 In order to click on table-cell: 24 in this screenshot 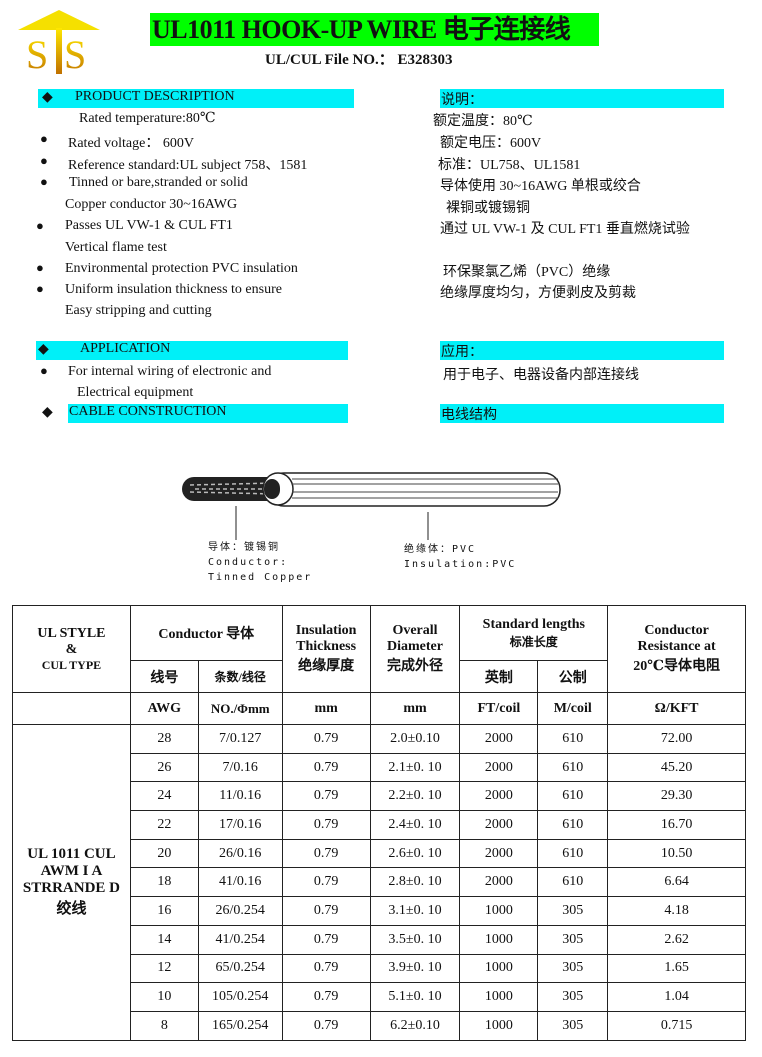, I will do `click(164, 796)`.